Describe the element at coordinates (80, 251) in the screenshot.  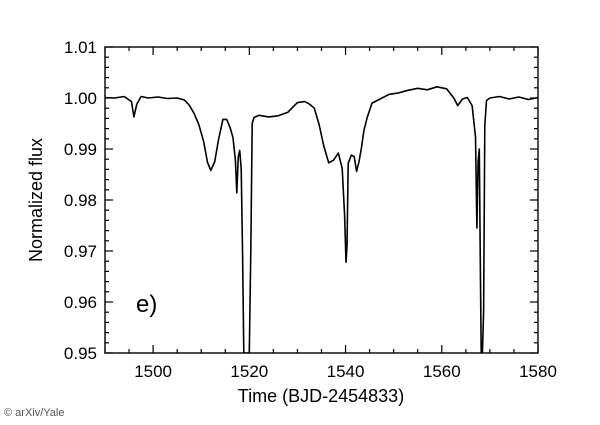
I see `y-tick-label: 0.97` at that location.